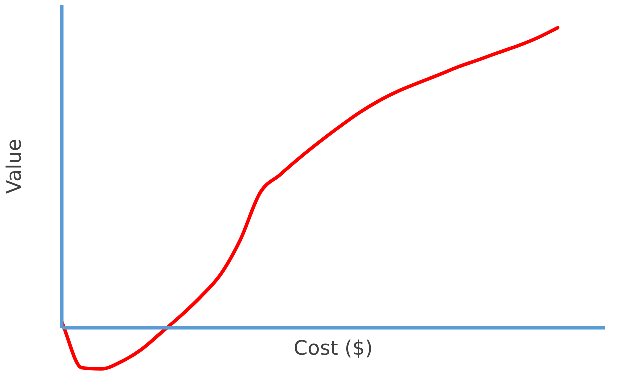 This screenshot has height=383, width=624. I want to click on x-axis-title: Cost ($), so click(334, 348).